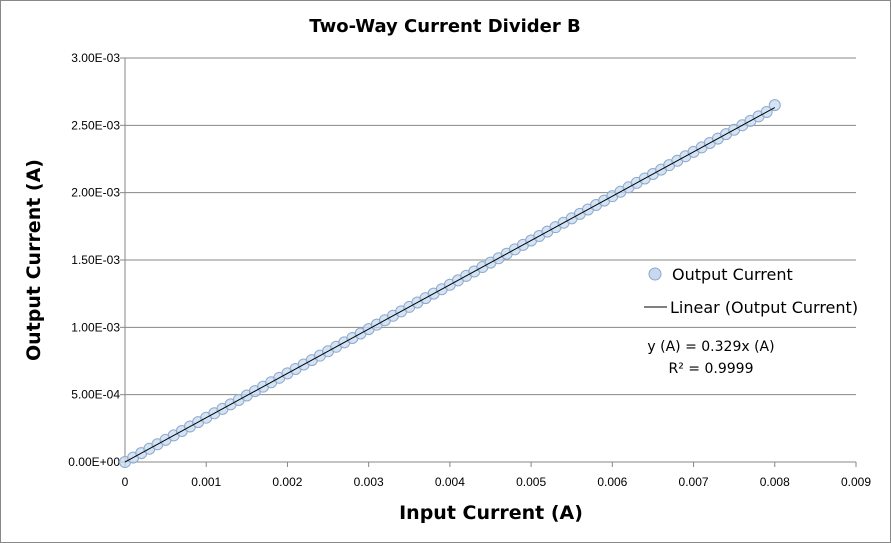 The height and width of the screenshot is (543, 891). I want to click on y-tick-label: 5.00E-04, so click(95, 395).